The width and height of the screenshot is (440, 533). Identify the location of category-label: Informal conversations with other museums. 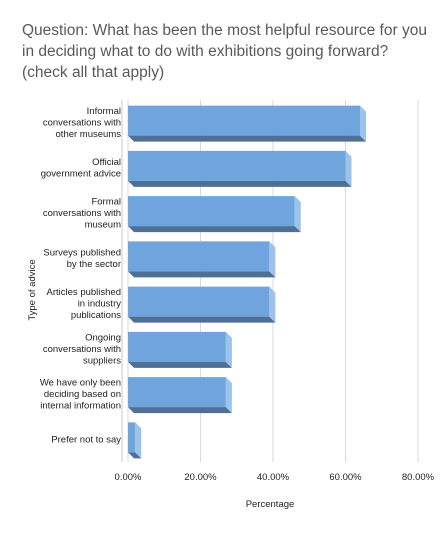
(82, 123).